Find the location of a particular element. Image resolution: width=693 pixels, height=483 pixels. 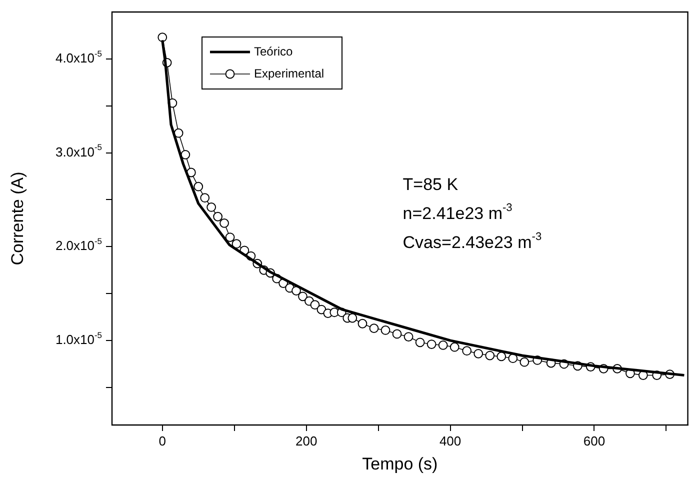

x-tick-label: 0 is located at coordinates (162, 440).